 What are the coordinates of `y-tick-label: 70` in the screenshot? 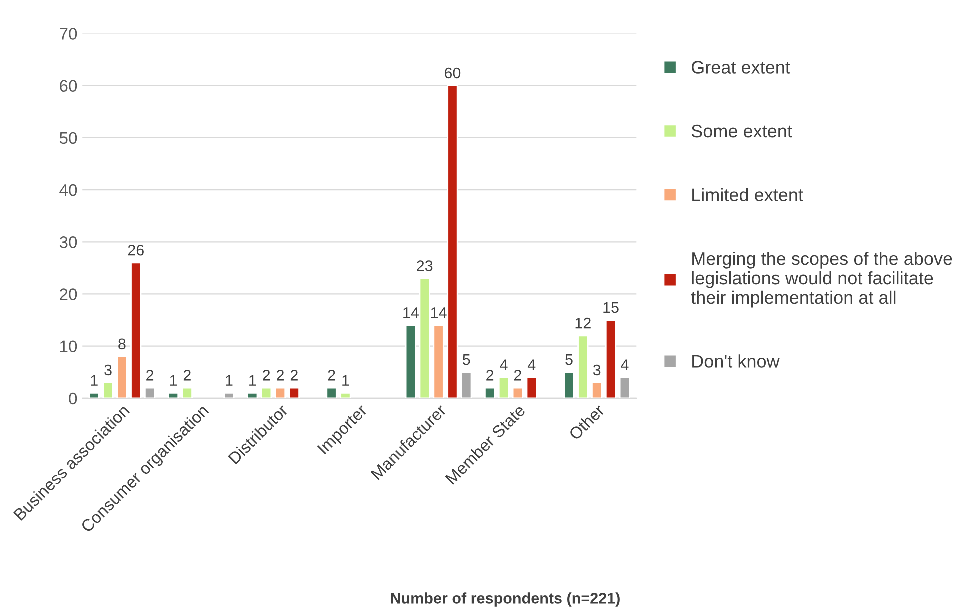 It's located at (69, 34).